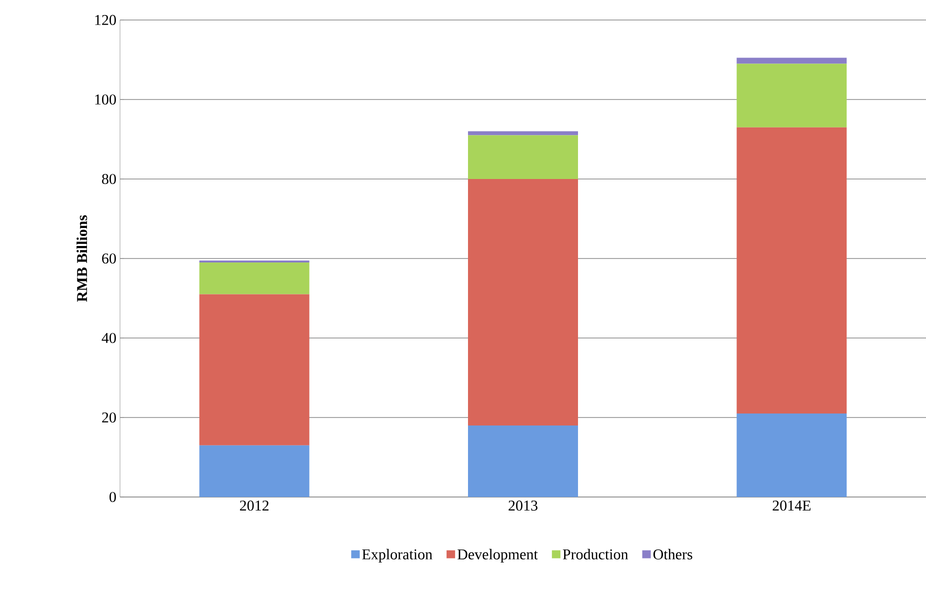 Image resolution: width=926 pixels, height=603 pixels. What do you see at coordinates (498, 555) in the screenshot?
I see `legend-label: Development` at bounding box center [498, 555].